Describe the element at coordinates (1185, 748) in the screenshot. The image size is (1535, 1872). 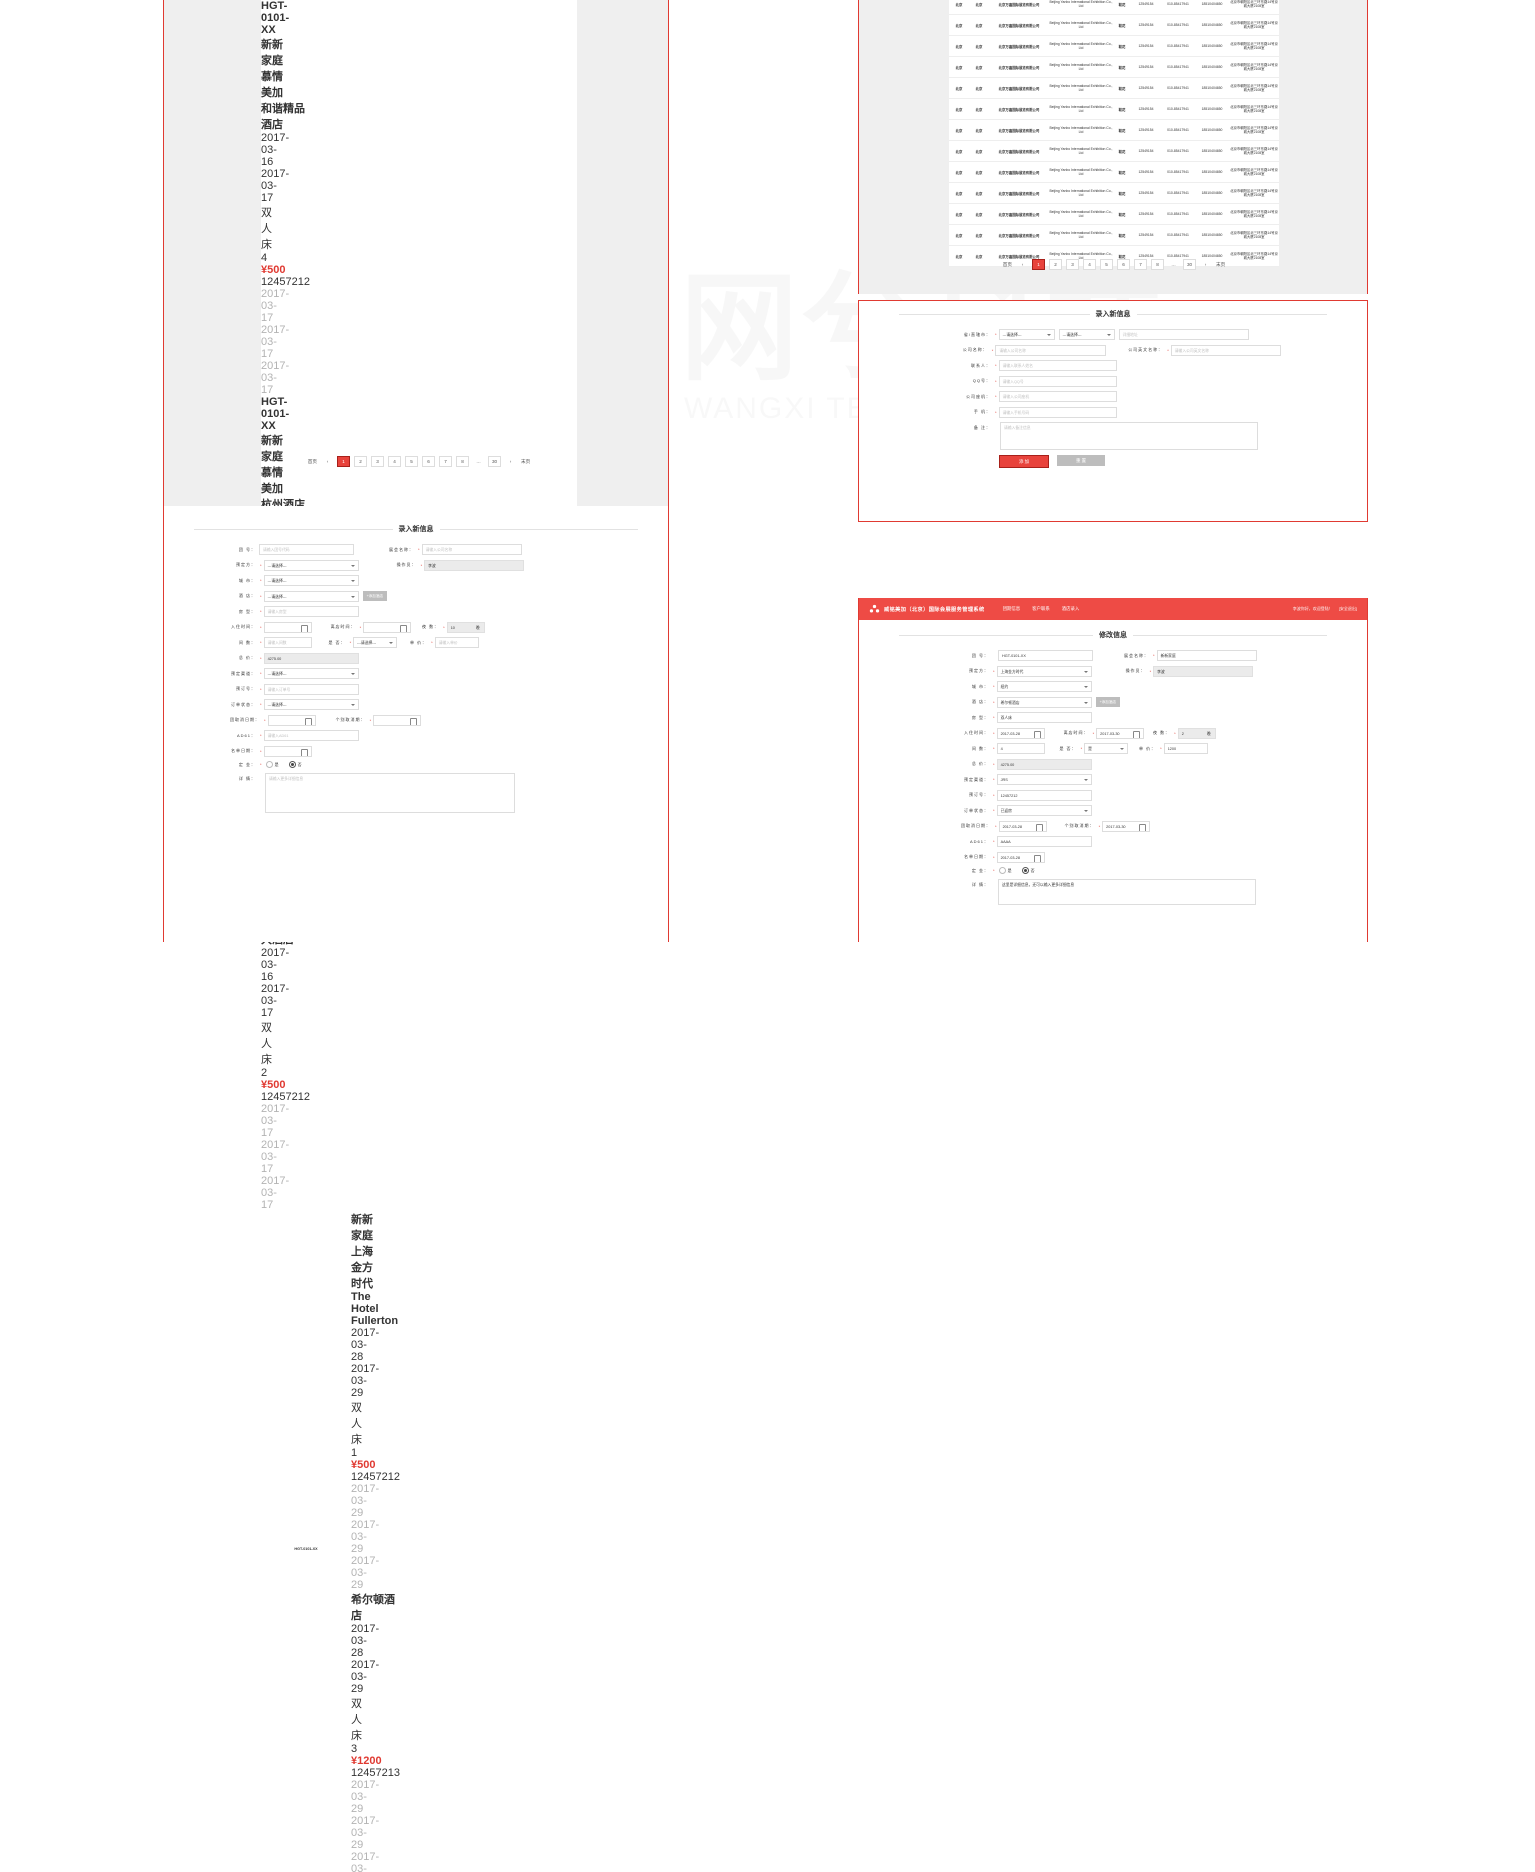
I see `unit-price-input: 1200` at that location.